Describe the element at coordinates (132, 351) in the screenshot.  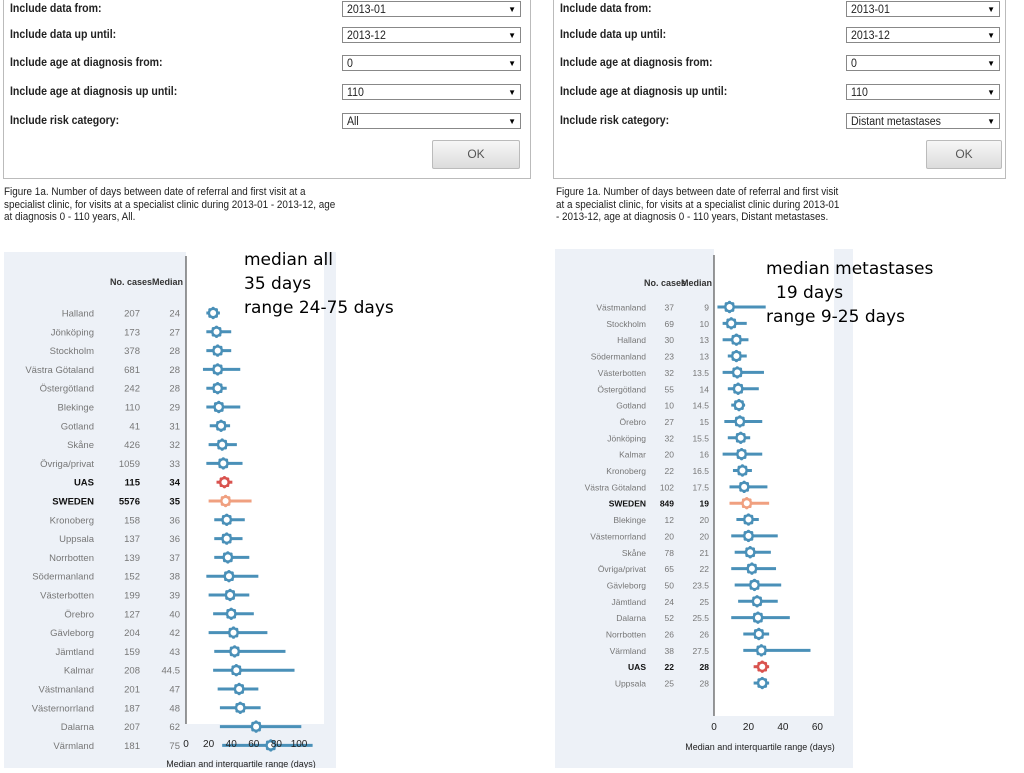
I see `row-cases: 378` at that location.